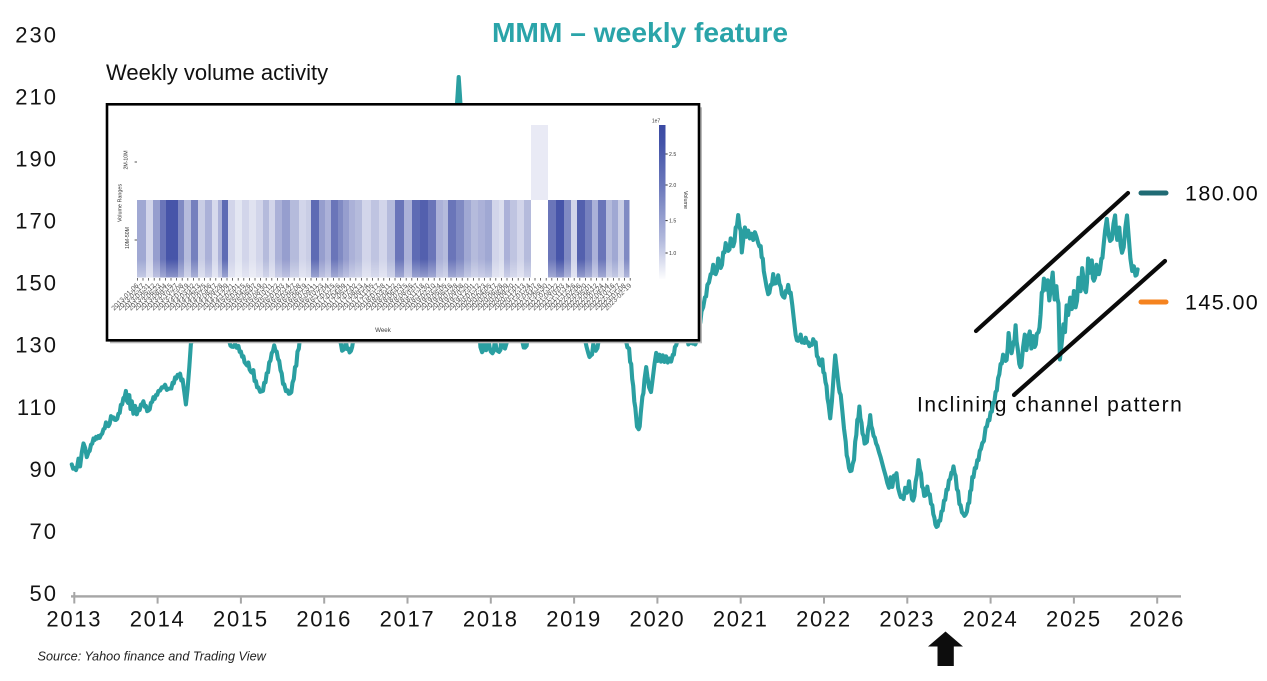  I want to click on svg-text: 2018, so click(491, 618).